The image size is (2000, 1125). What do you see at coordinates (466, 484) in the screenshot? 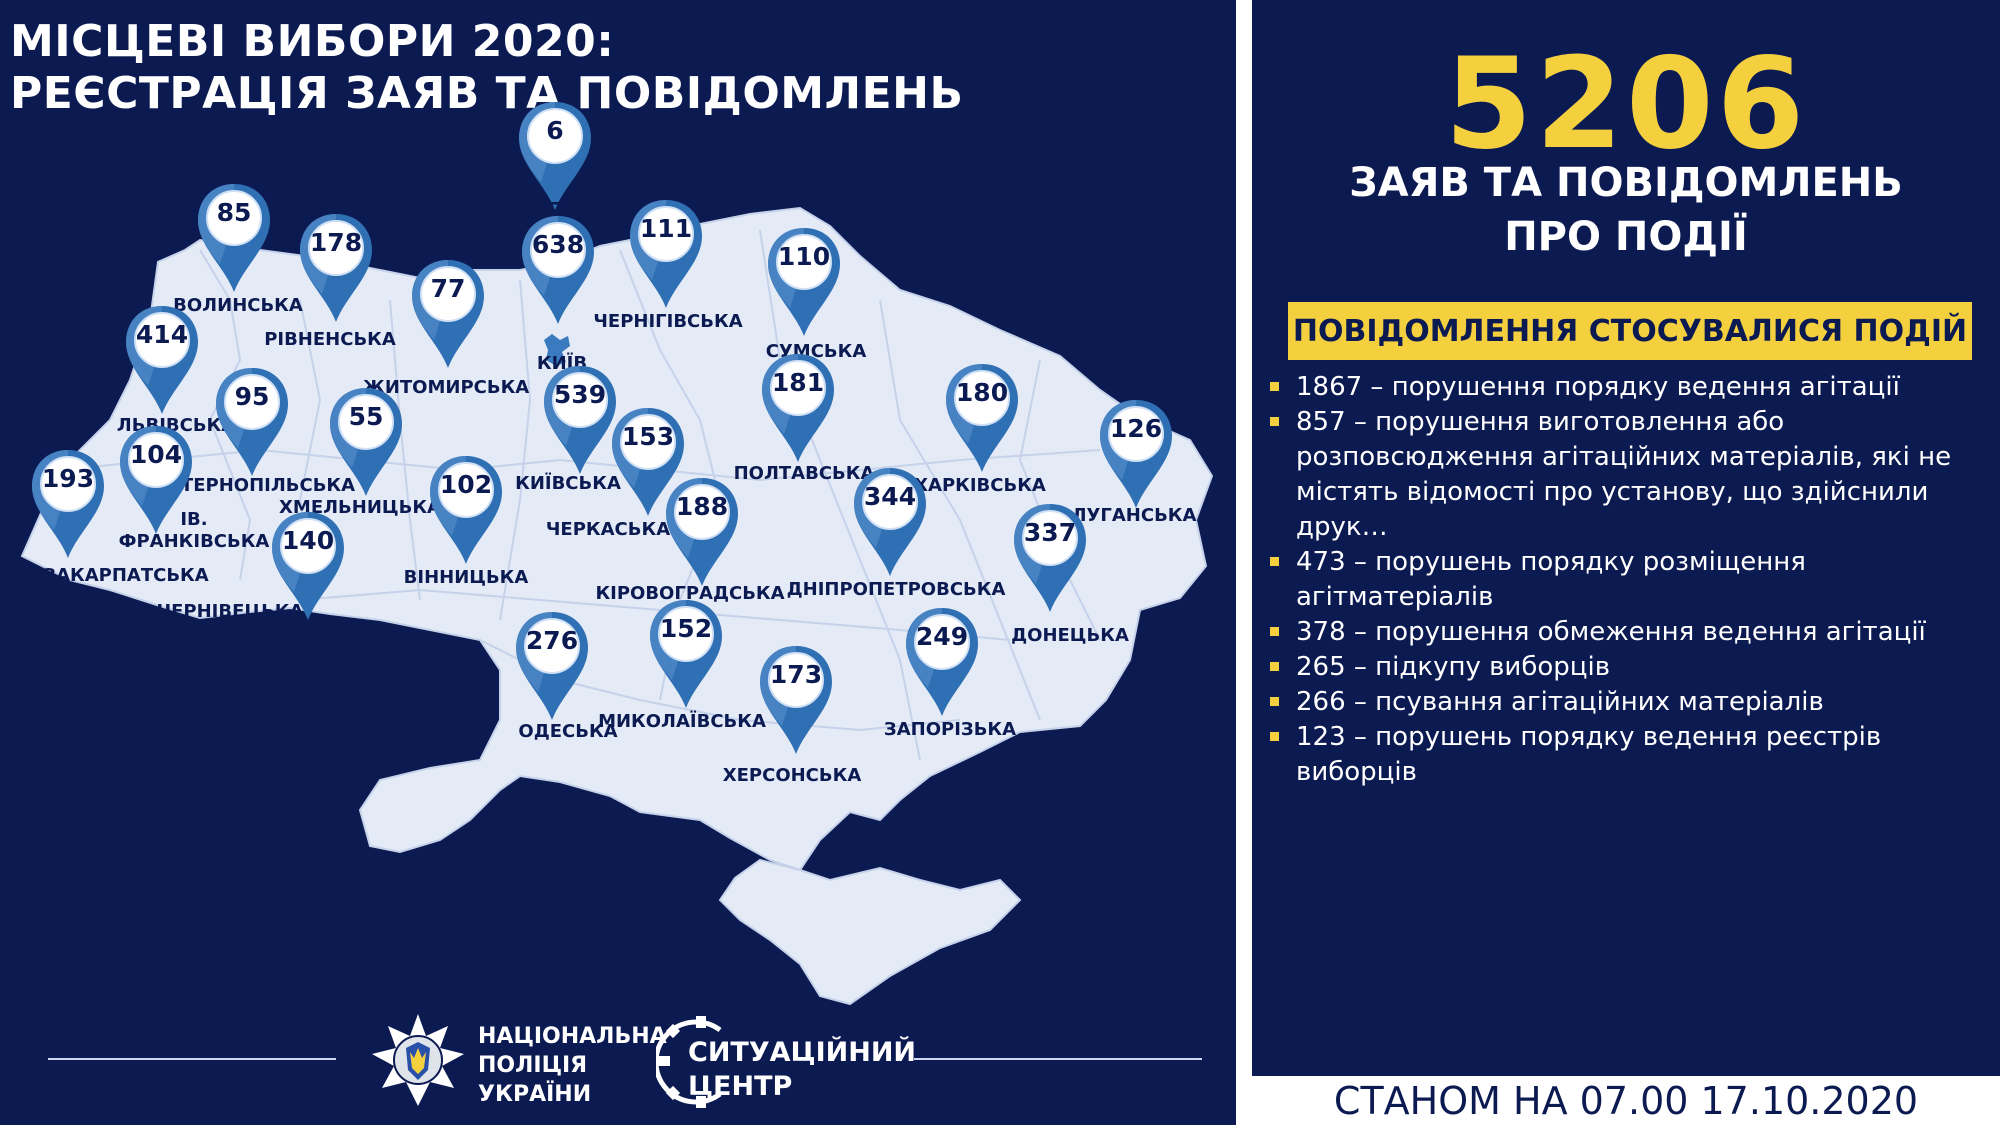
I see `pin-value: 102` at bounding box center [466, 484].